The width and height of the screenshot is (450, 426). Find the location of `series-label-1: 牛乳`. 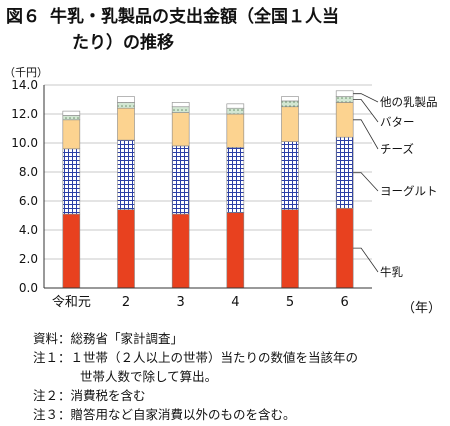

series-label-1: 牛乳 is located at coordinates (391, 272).